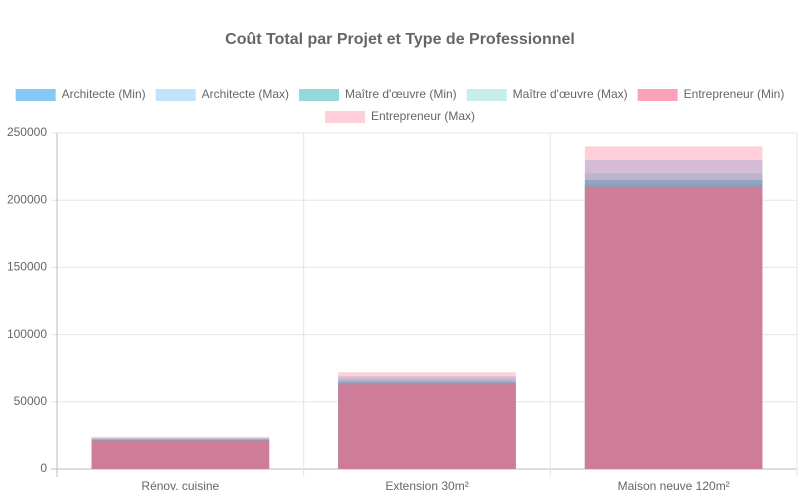 This screenshot has height=500, width=800. Describe the element at coordinates (27, 132) in the screenshot. I see `y-tick-label: 250000` at that location.